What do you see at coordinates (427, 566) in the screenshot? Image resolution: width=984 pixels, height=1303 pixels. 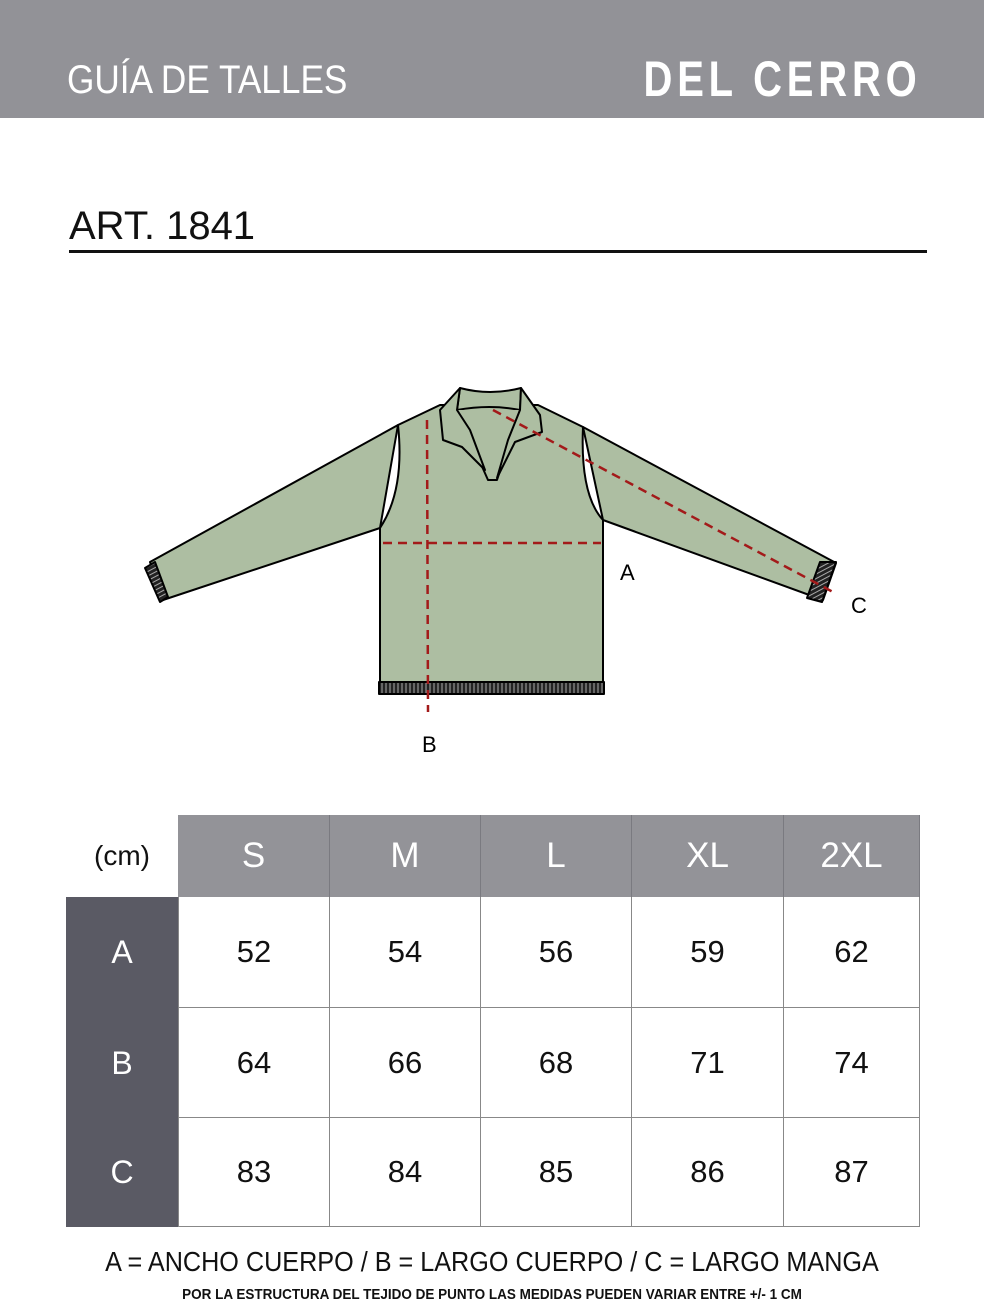 I see `measure-line-b` at bounding box center [427, 566].